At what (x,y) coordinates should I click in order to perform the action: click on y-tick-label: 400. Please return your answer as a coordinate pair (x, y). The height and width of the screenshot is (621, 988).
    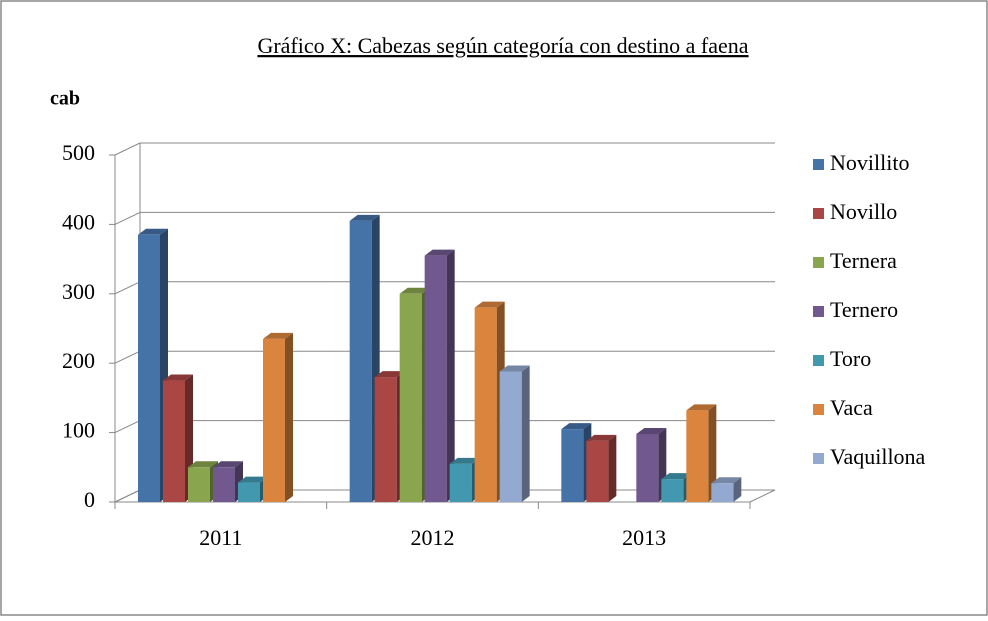
    Looking at the image, I should click on (78, 221).